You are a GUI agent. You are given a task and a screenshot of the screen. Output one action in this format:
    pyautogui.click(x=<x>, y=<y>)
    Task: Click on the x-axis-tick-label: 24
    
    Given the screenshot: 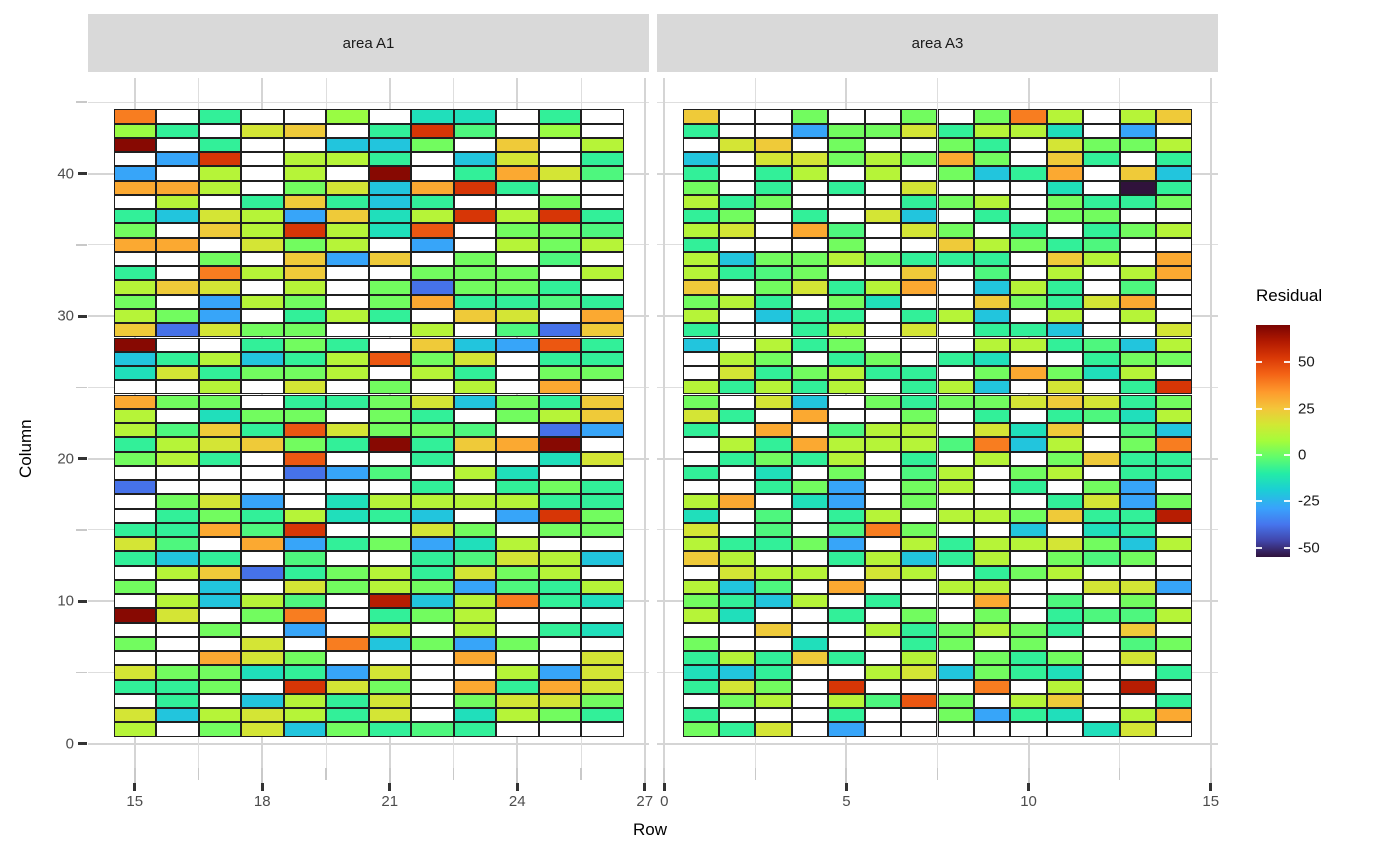 What is the action you would take?
    pyautogui.click(x=517, y=801)
    